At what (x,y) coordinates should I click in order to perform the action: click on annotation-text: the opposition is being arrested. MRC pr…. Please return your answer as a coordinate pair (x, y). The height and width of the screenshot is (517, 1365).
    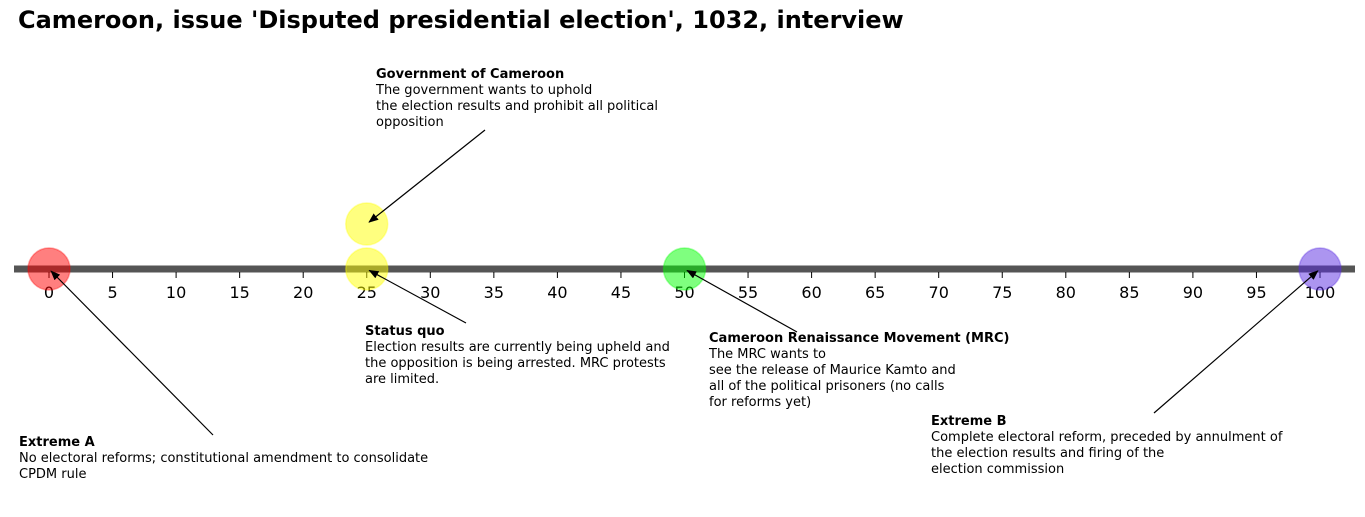
    Looking at the image, I should click on (515, 363).